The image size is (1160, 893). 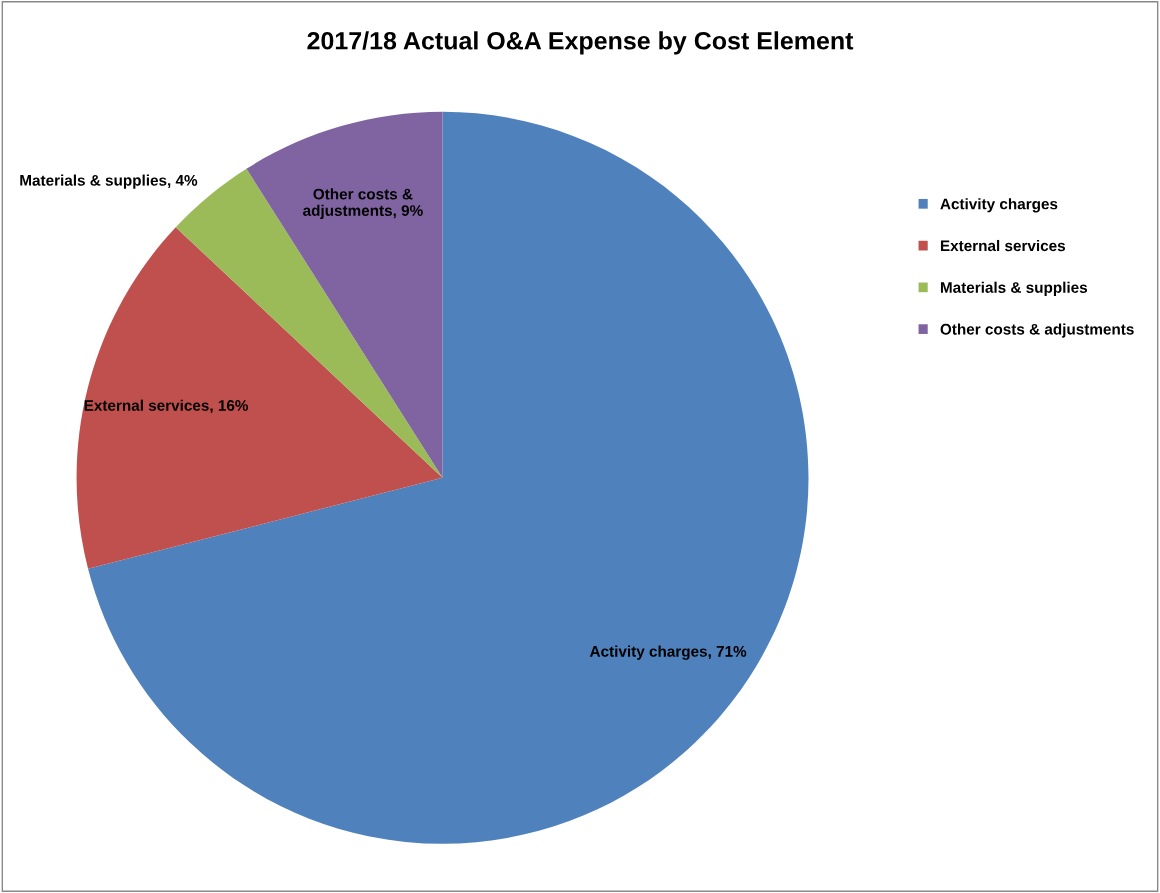 I want to click on legend-label: Materials & supplies, so click(x=1014, y=288).